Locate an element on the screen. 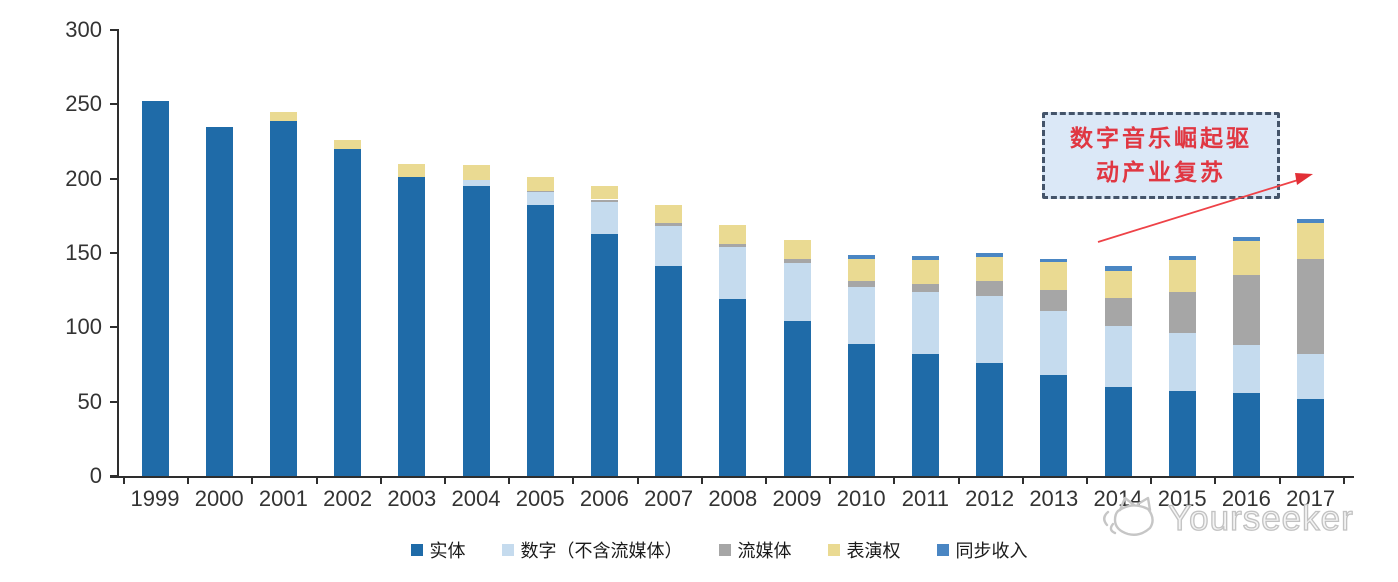 The width and height of the screenshot is (1398, 582). bar-2005 is located at coordinates (540, 253).